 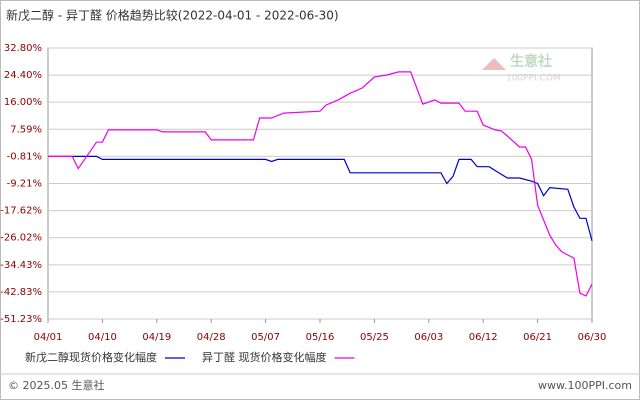 I want to click on y-tick-label: -26.02%, so click(x=21, y=238).